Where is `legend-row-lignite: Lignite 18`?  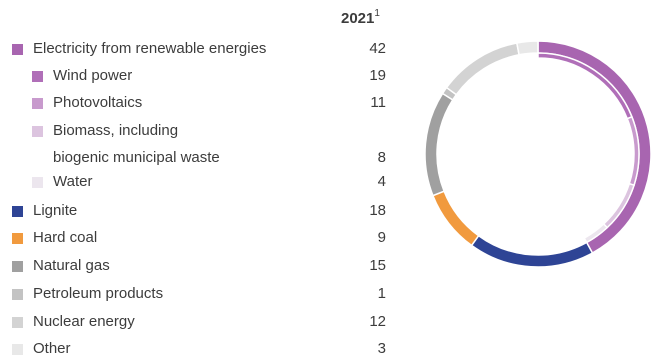
legend-row-lignite: Lignite 18 is located at coordinates (200, 211).